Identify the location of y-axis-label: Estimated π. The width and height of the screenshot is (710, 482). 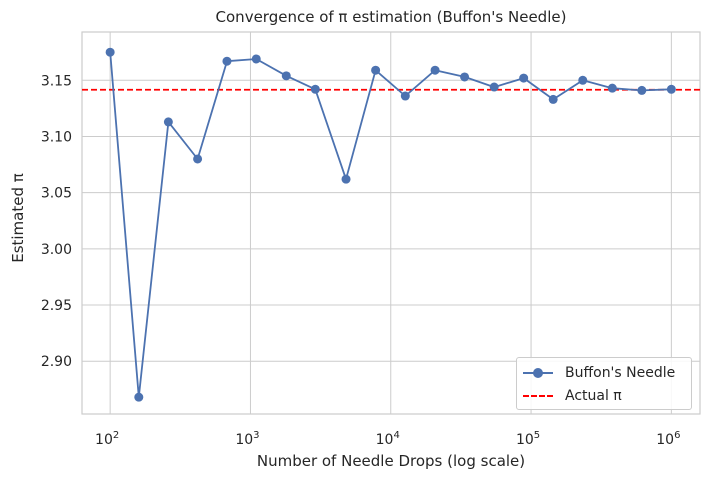
(18, 218).